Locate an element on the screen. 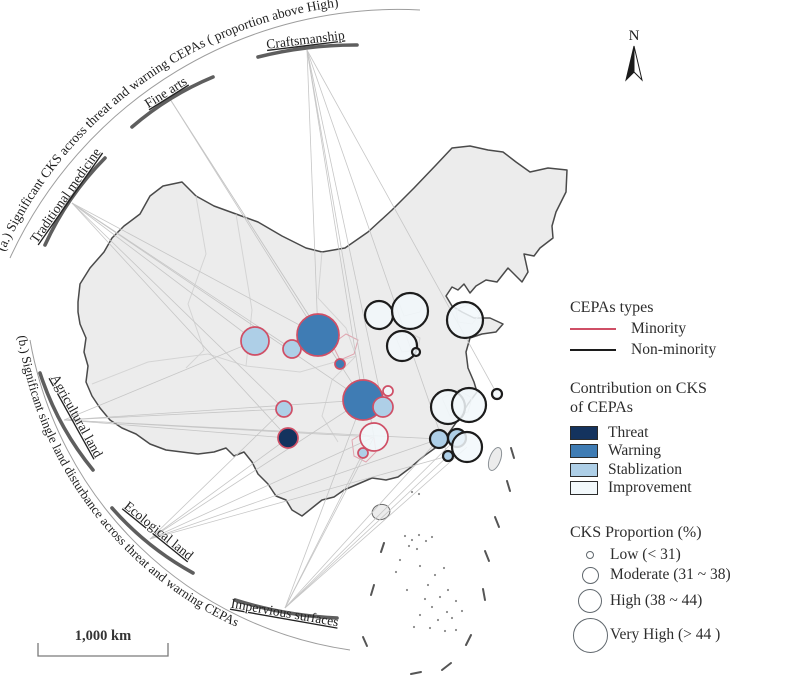 This screenshot has width=786, height=698. north-label: N is located at coordinates (634, 36).